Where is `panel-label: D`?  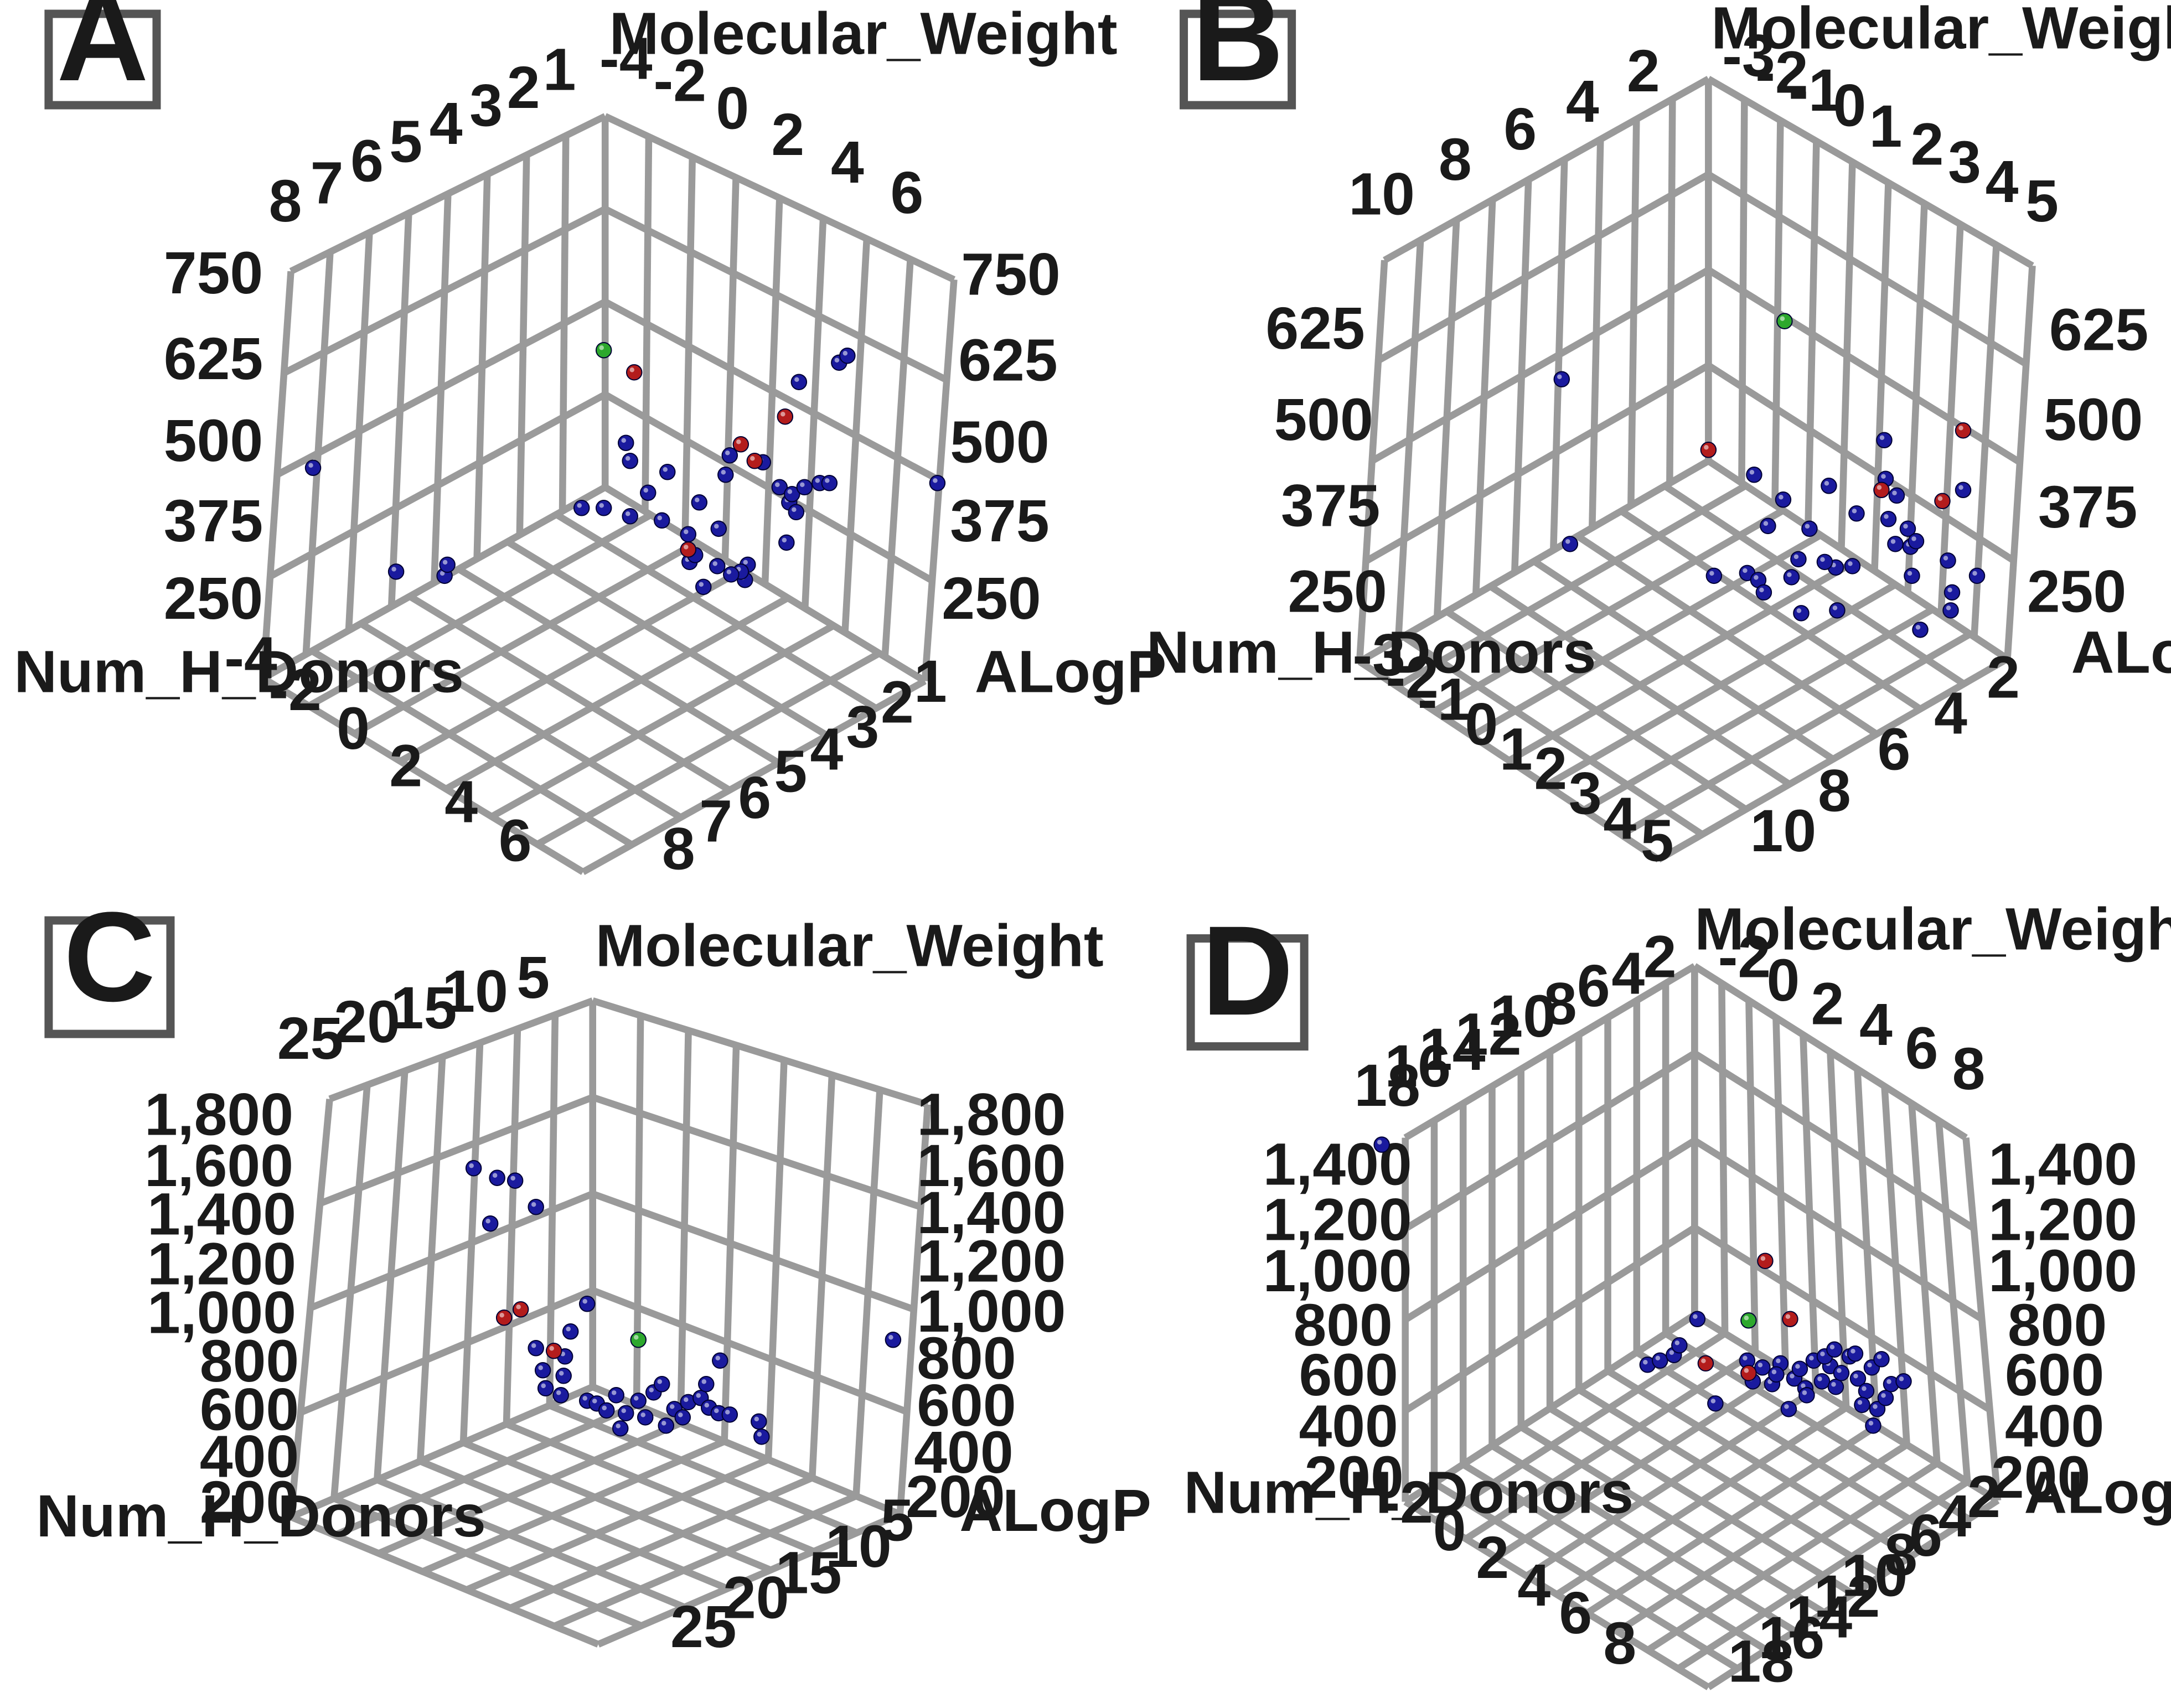
panel-label: D is located at coordinates (1248, 970).